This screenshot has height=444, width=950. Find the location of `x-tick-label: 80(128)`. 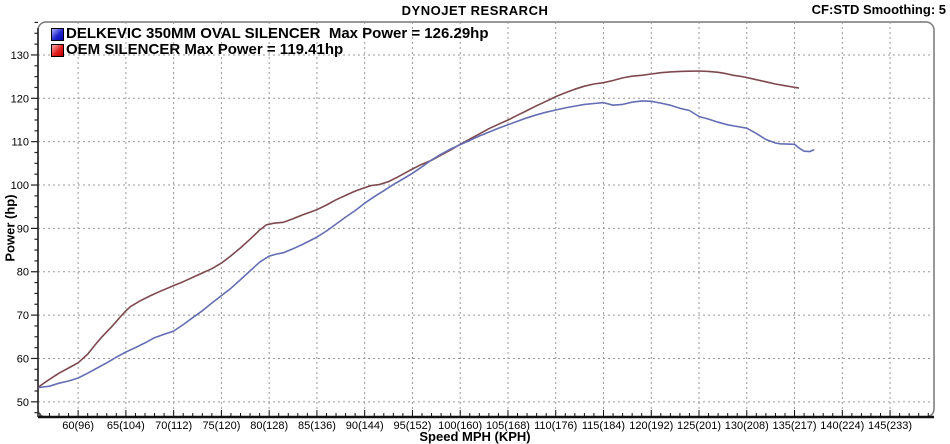

x-tick-label: 80(128) is located at coordinates (269, 426).